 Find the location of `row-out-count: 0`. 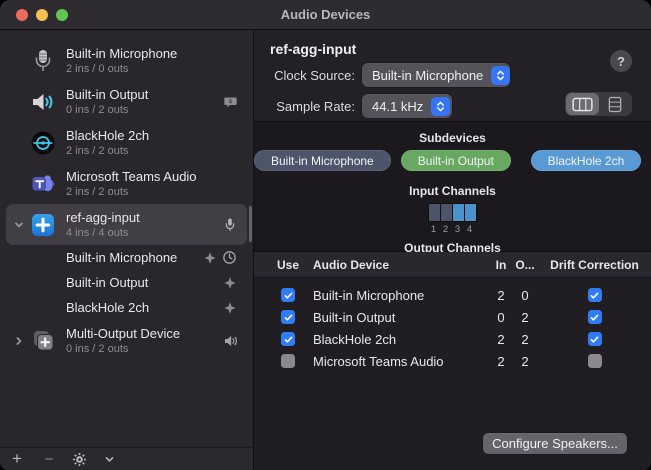

row-out-count: 0 is located at coordinates (525, 295).